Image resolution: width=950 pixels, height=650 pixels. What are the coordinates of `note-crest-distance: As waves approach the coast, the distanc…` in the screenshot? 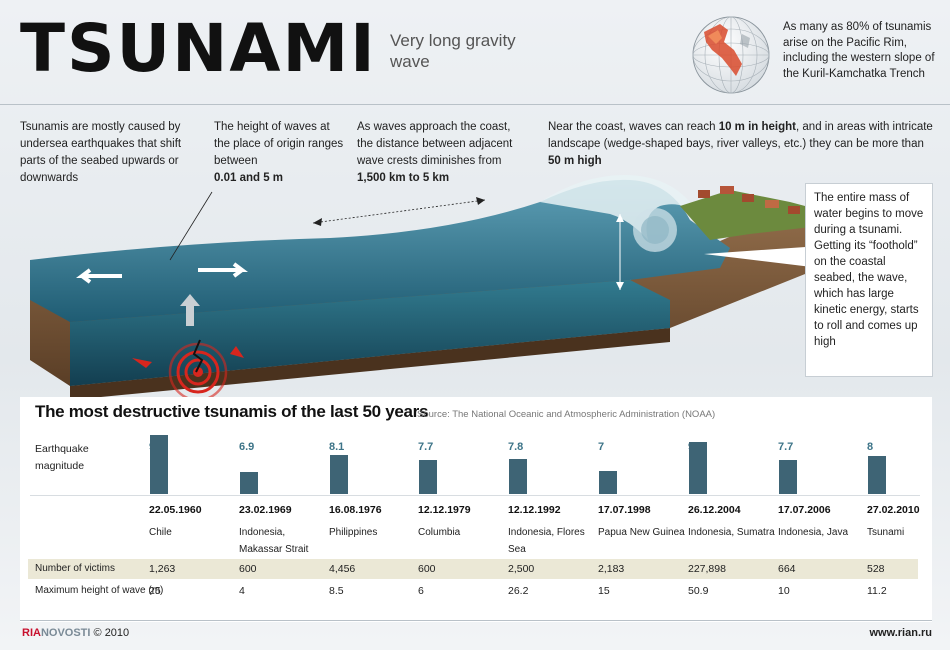 It's located at (442, 153).